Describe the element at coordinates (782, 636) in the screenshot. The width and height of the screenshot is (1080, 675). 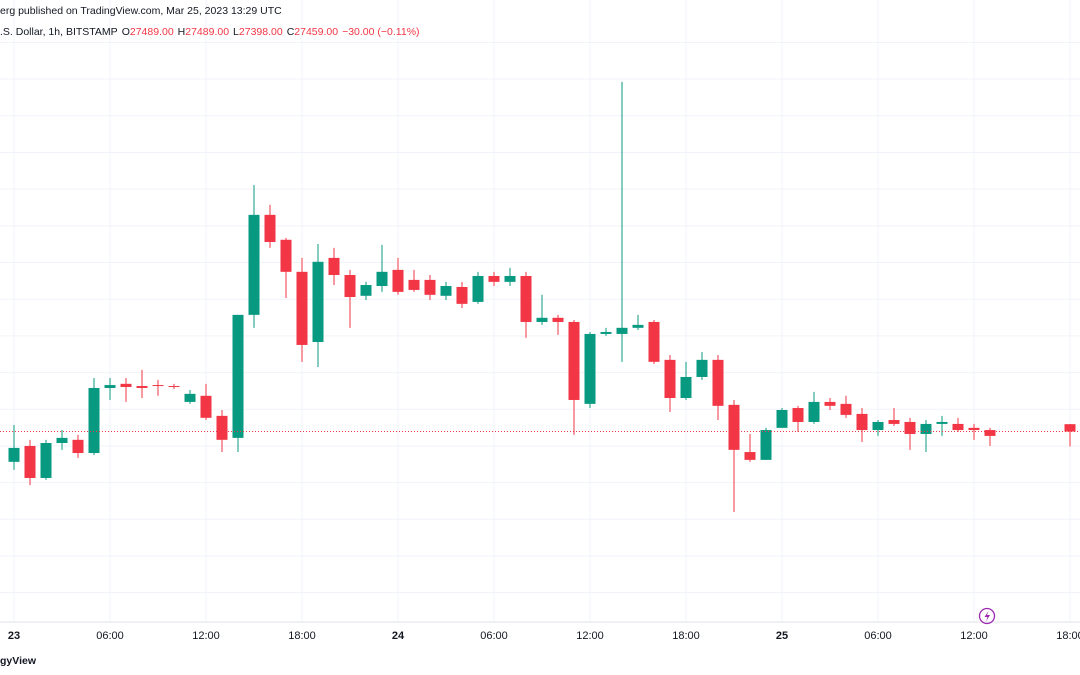
I see `x-tick-label: 25` at that location.